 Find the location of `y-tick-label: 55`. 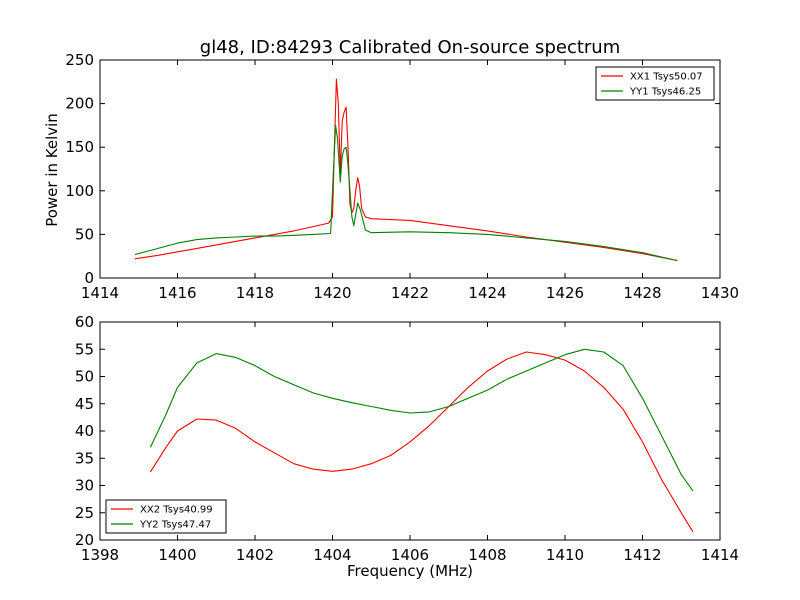

y-tick-label: 55 is located at coordinates (84, 349).